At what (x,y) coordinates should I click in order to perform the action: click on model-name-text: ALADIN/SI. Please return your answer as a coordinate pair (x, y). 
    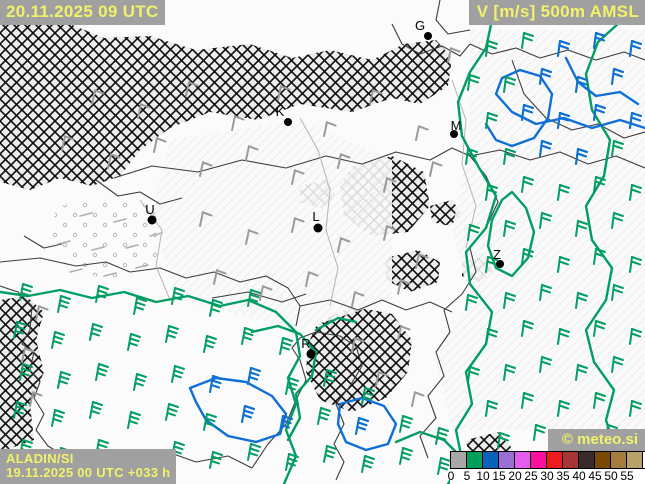
    Looking at the image, I should click on (40, 458).